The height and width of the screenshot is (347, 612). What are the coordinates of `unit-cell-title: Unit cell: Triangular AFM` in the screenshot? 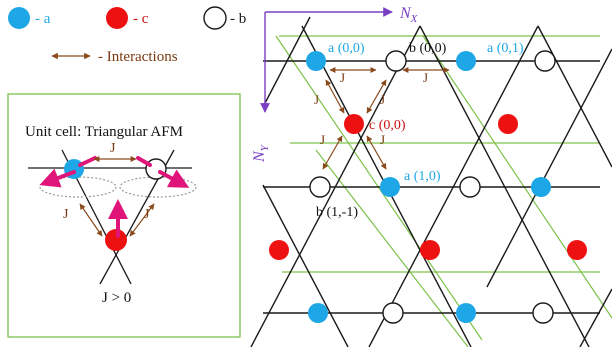 It's located at (104, 132).